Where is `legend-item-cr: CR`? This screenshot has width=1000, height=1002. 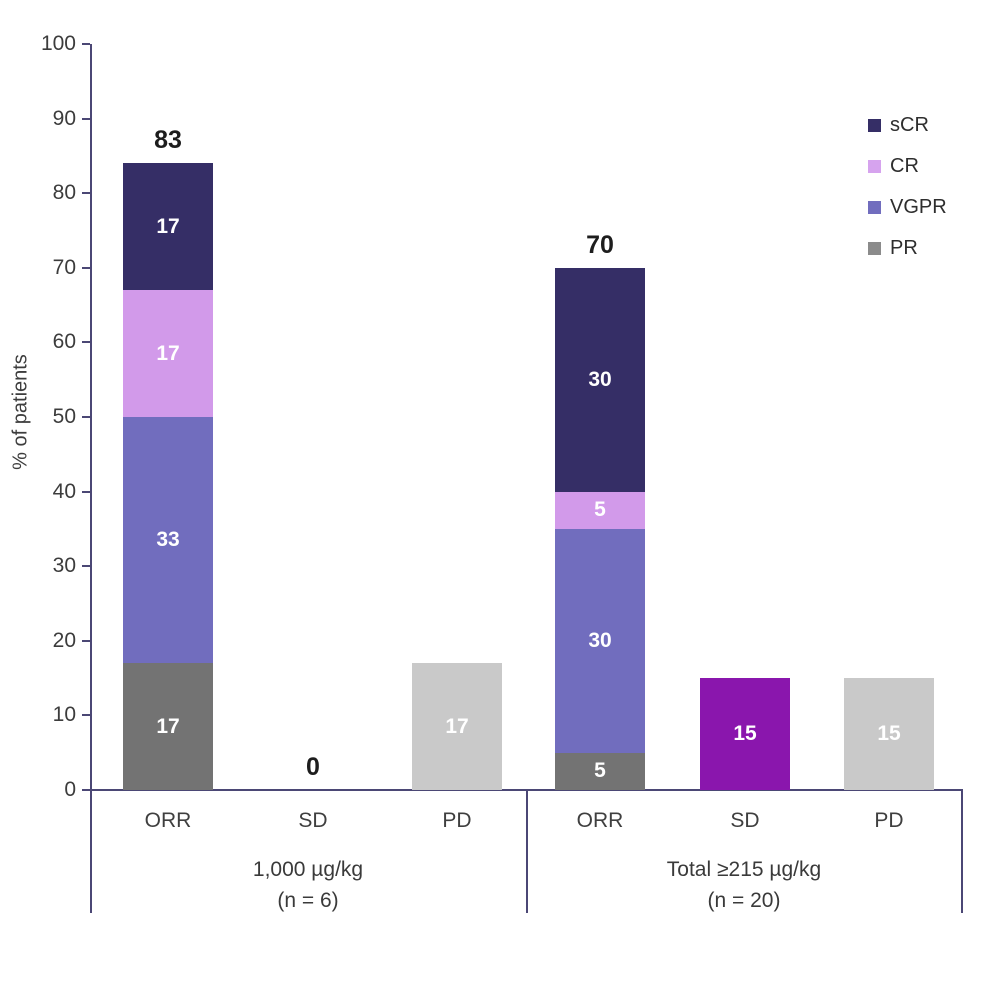
legend-item-cr: CR is located at coordinates (893, 166).